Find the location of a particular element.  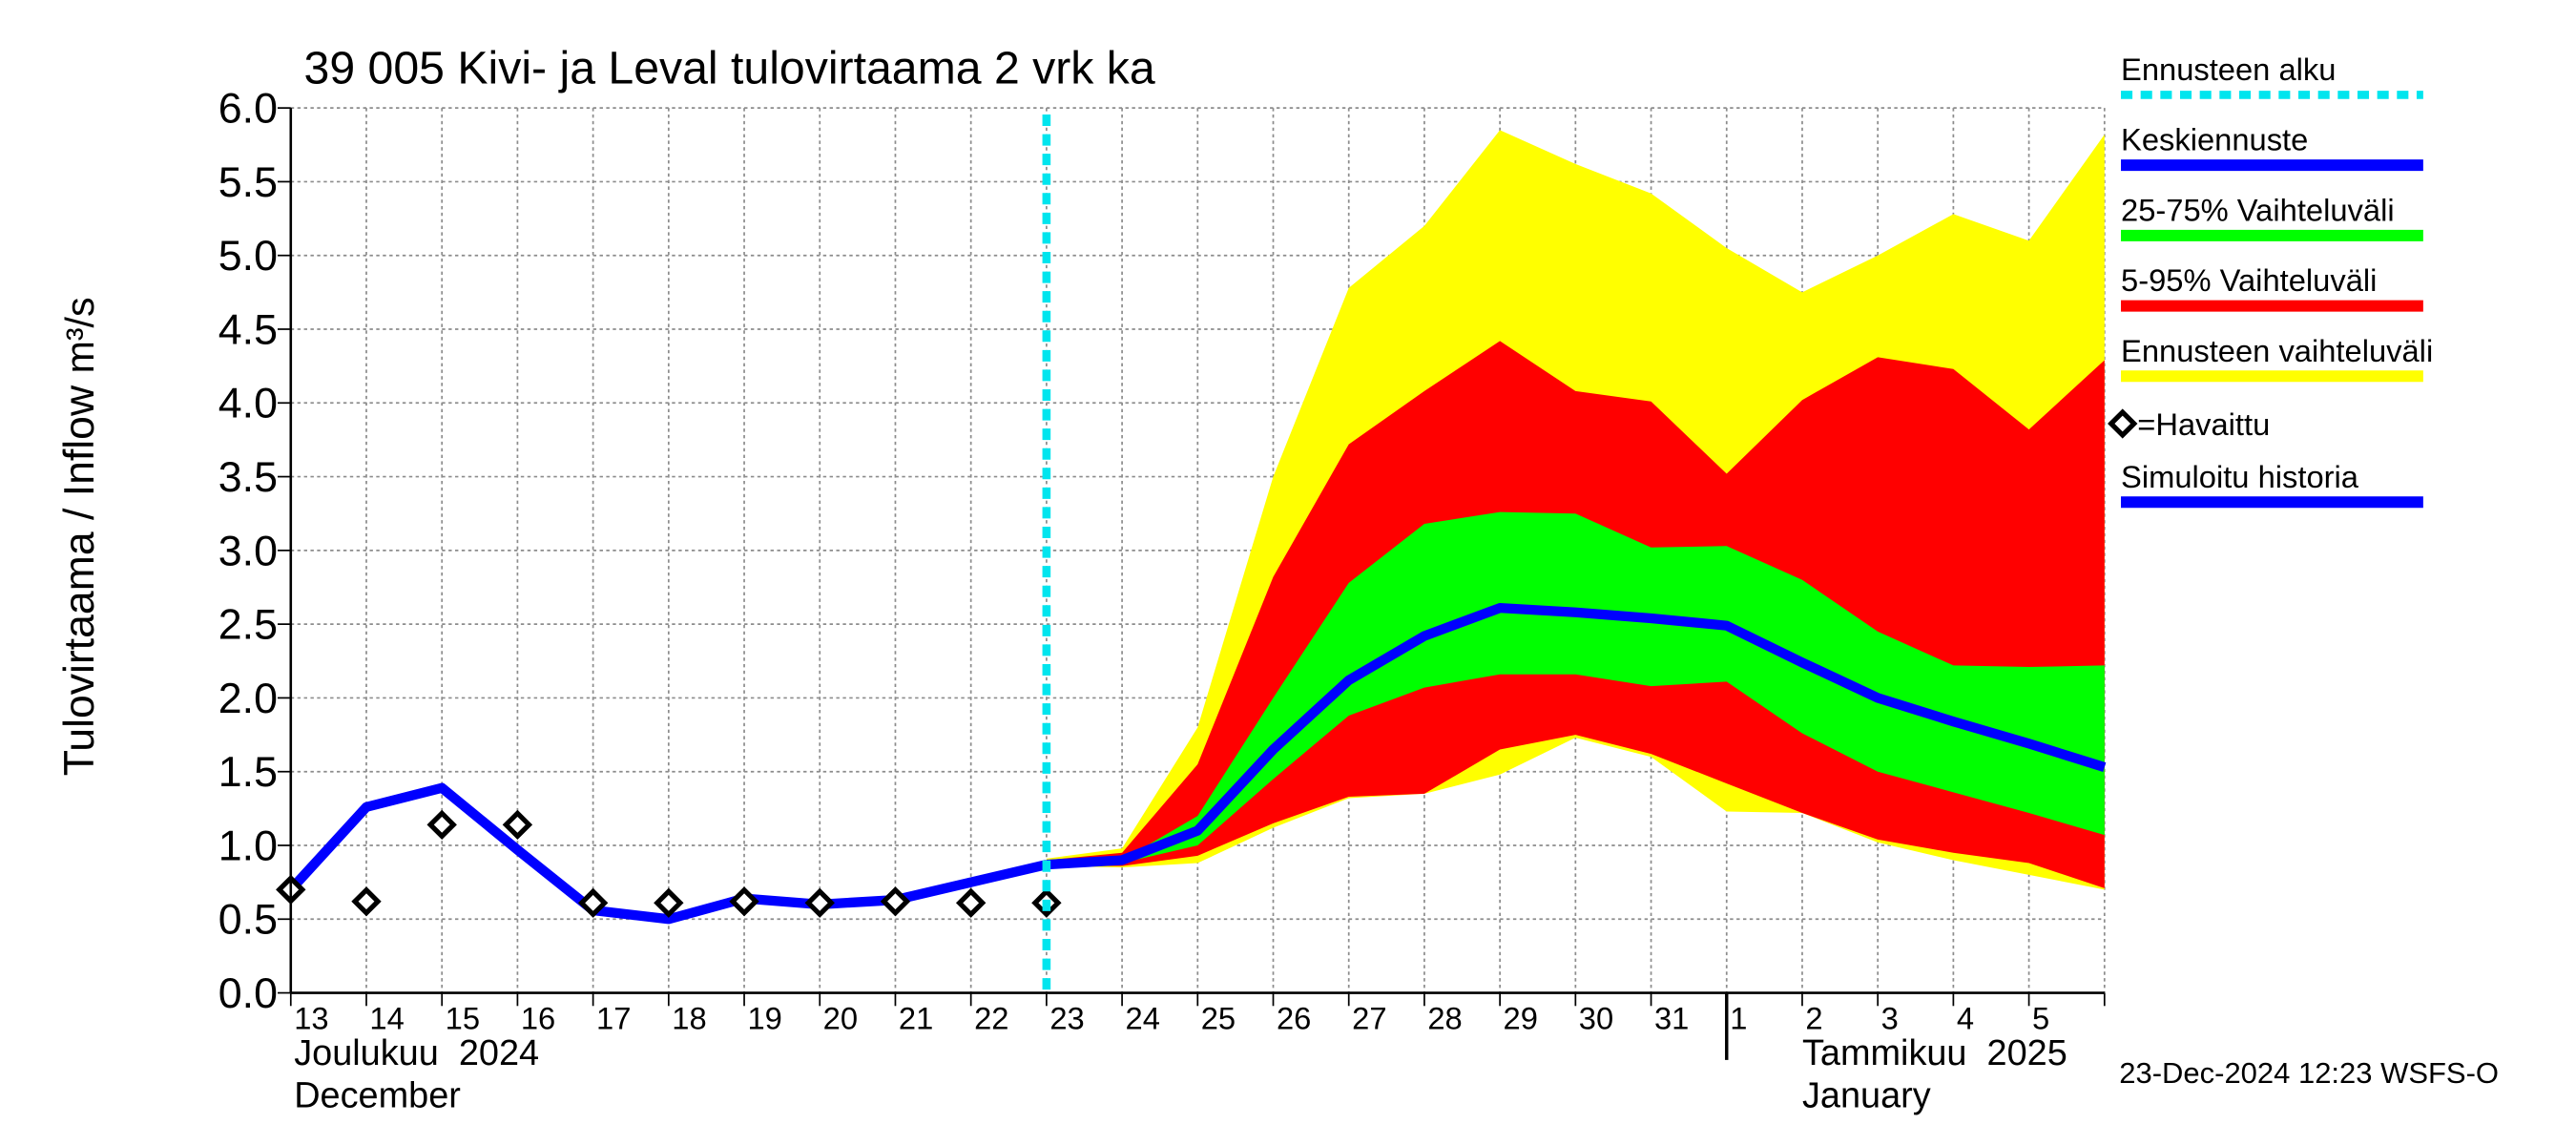

x-tick-label: 25 is located at coordinates (1218, 1018).